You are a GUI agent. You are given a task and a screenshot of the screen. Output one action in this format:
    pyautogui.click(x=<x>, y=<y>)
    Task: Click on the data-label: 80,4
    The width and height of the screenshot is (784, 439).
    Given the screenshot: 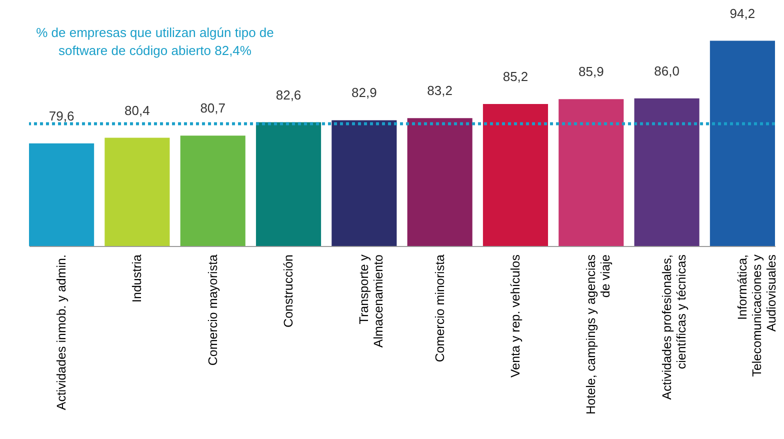 What is the action you would take?
    pyautogui.click(x=137, y=110)
    